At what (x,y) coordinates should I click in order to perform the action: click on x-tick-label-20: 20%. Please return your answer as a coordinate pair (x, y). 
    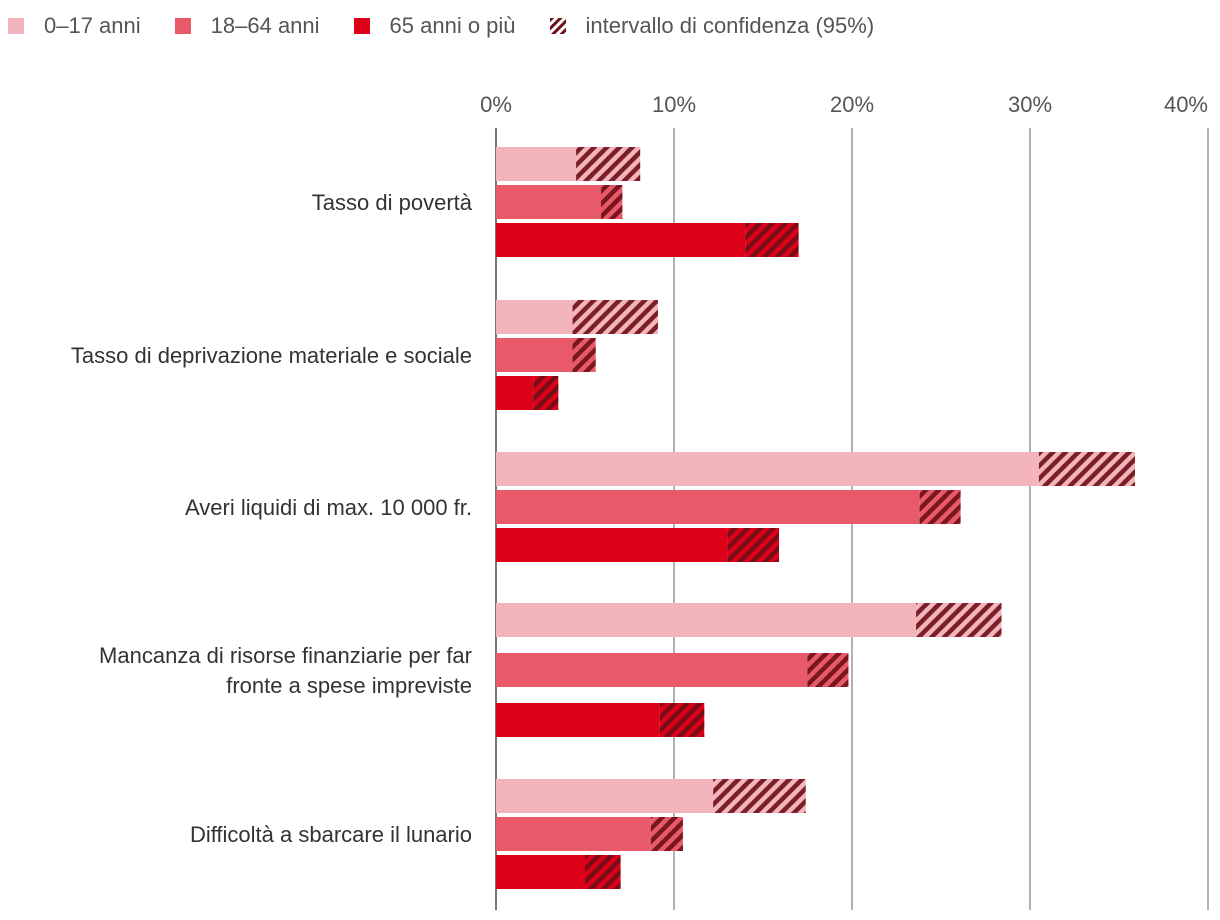
    Looking at the image, I should click on (852, 104).